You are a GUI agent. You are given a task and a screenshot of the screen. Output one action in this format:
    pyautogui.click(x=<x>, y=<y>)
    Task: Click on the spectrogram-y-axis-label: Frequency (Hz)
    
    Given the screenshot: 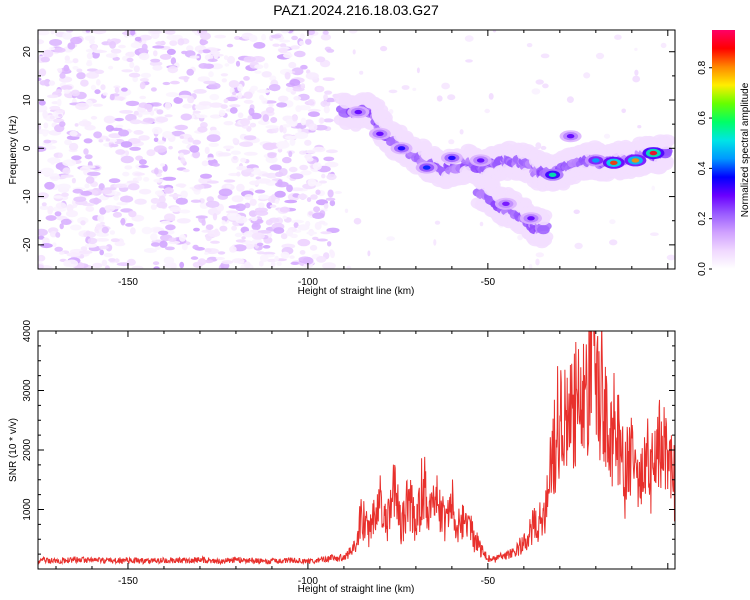 What is the action you would take?
    pyautogui.click(x=13, y=150)
    